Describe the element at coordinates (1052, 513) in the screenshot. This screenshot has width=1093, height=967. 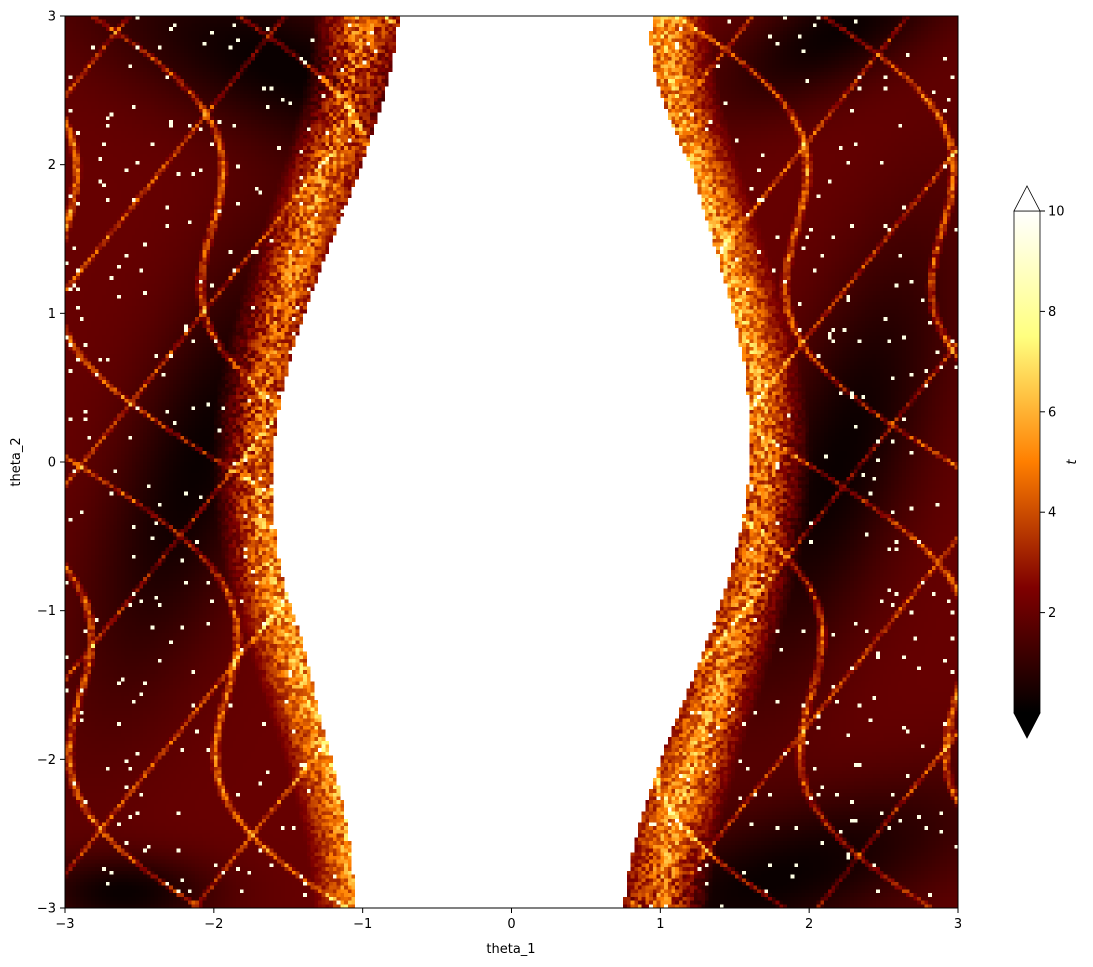
I see `colorbar-tick-label: 4` at that location.